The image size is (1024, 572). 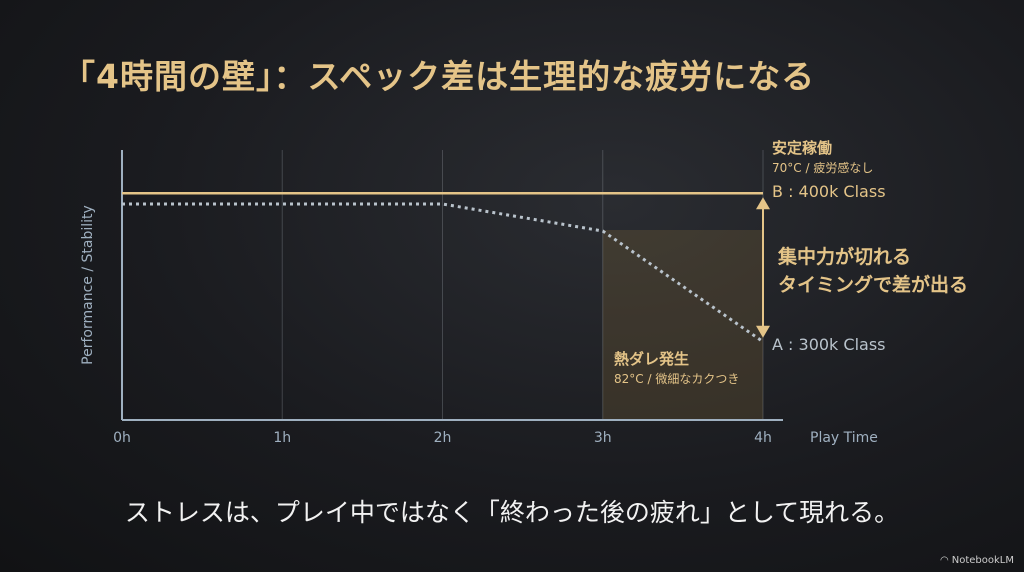 What do you see at coordinates (829, 344) in the screenshot?
I see `legend-a: A : 300k Class` at bounding box center [829, 344].